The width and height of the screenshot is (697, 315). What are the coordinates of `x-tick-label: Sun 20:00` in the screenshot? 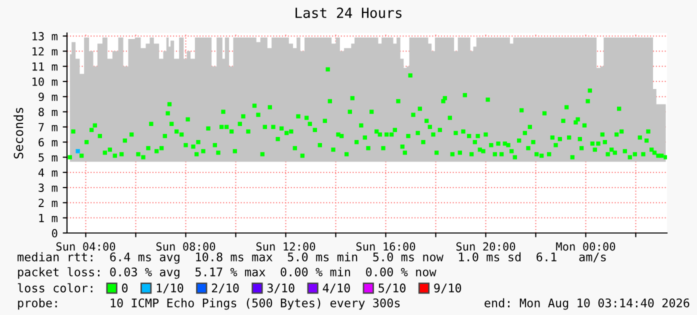 It's located at (486, 246).